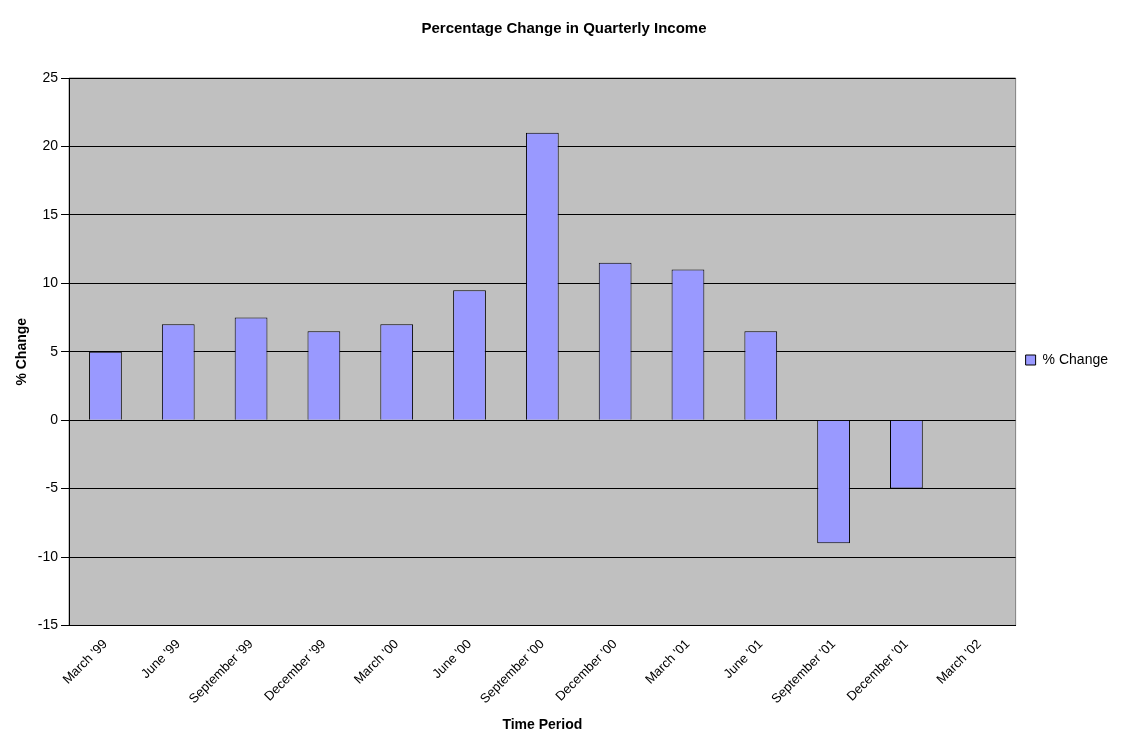  What do you see at coordinates (542, 723) in the screenshot?
I see `x-axis-title: Time Period` at bounding box center [542, 723].